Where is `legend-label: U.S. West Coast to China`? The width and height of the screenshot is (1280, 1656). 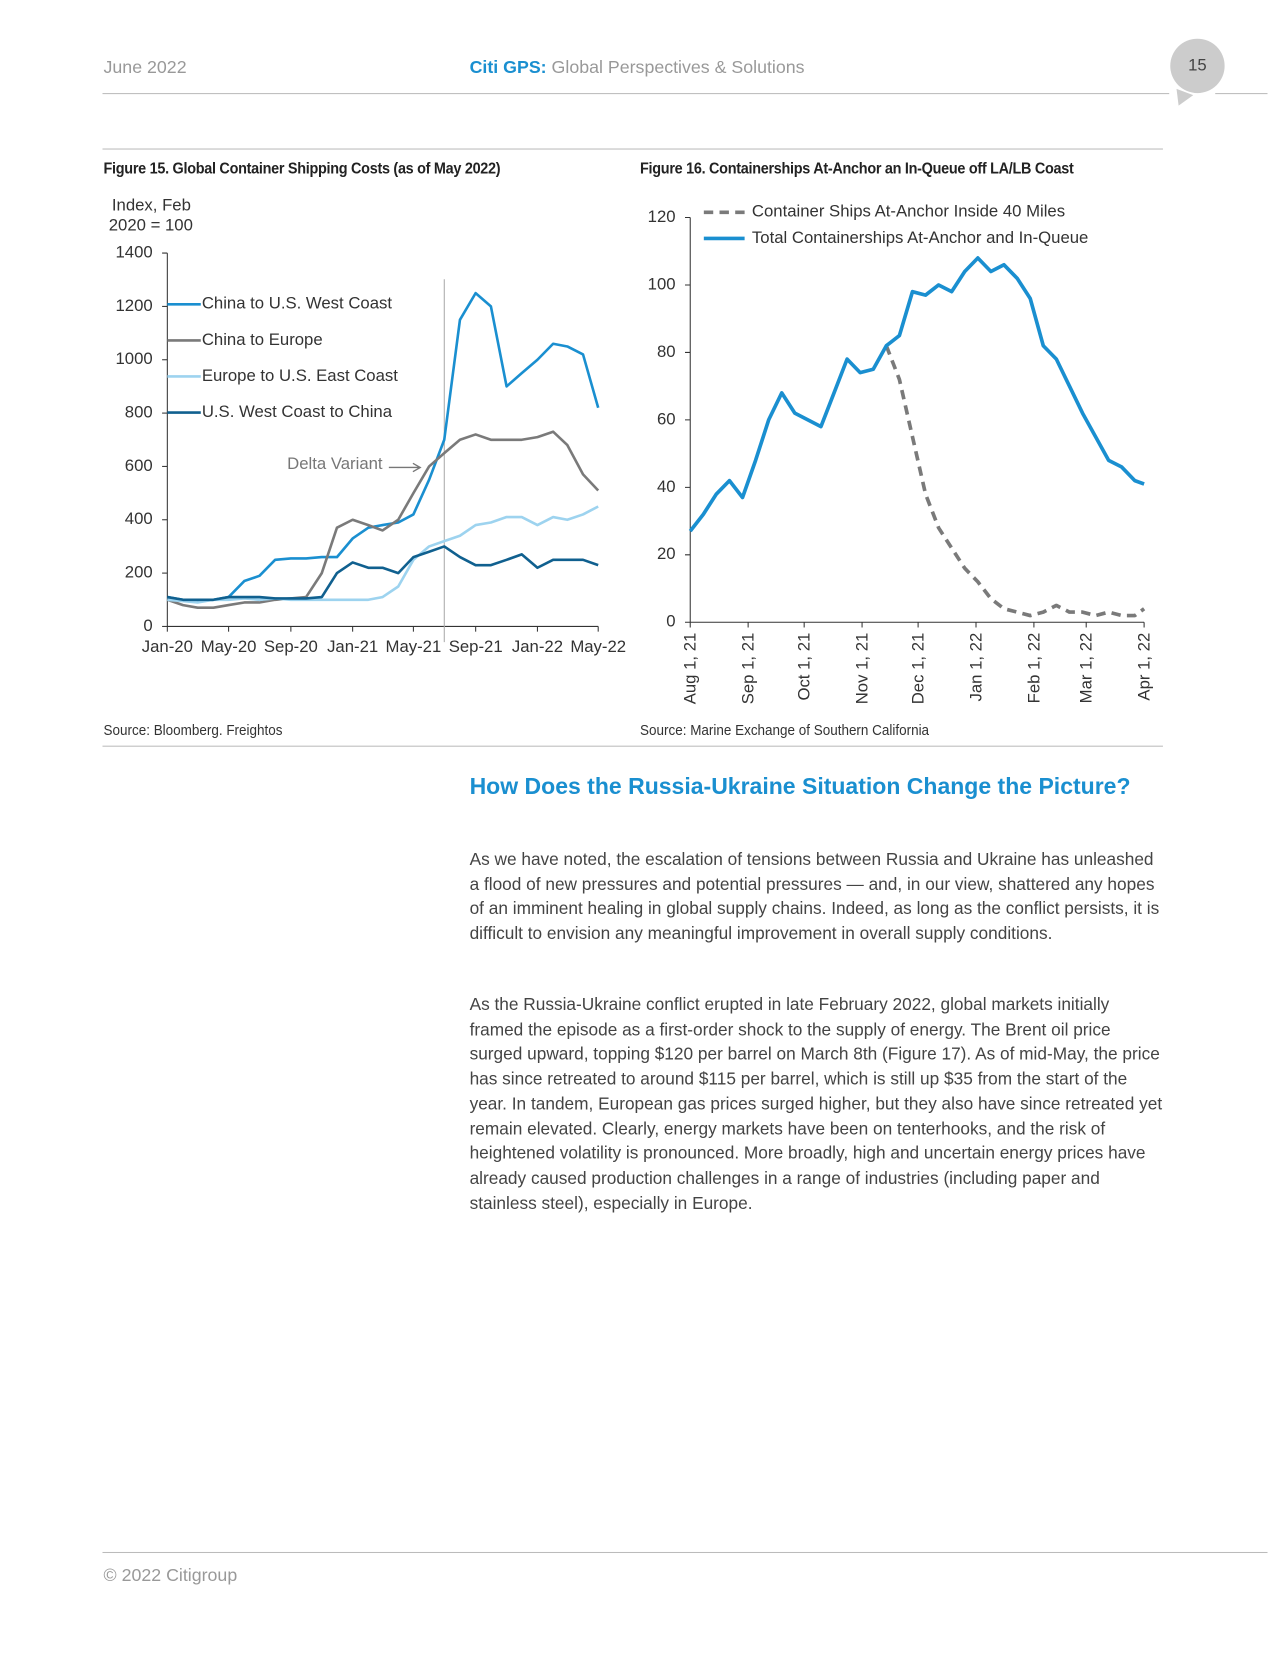 legend-label: U.S. West Coast to China is located at coordinates (297, 411).